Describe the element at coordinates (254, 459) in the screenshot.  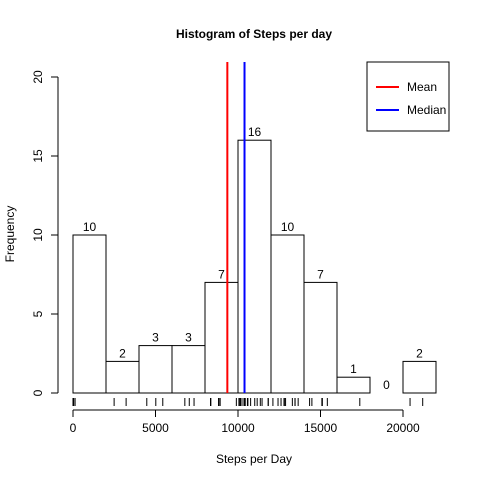
I see `x-axis-label: Steps per Day` at that location.